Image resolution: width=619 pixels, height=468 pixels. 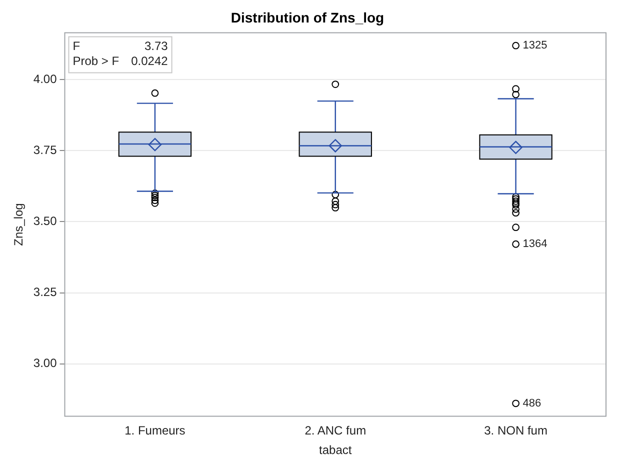 What do you see at coordinates (335, 450) in the screenshot?
I see `x-axis-title: tabact` at bounding box center [335, 450].